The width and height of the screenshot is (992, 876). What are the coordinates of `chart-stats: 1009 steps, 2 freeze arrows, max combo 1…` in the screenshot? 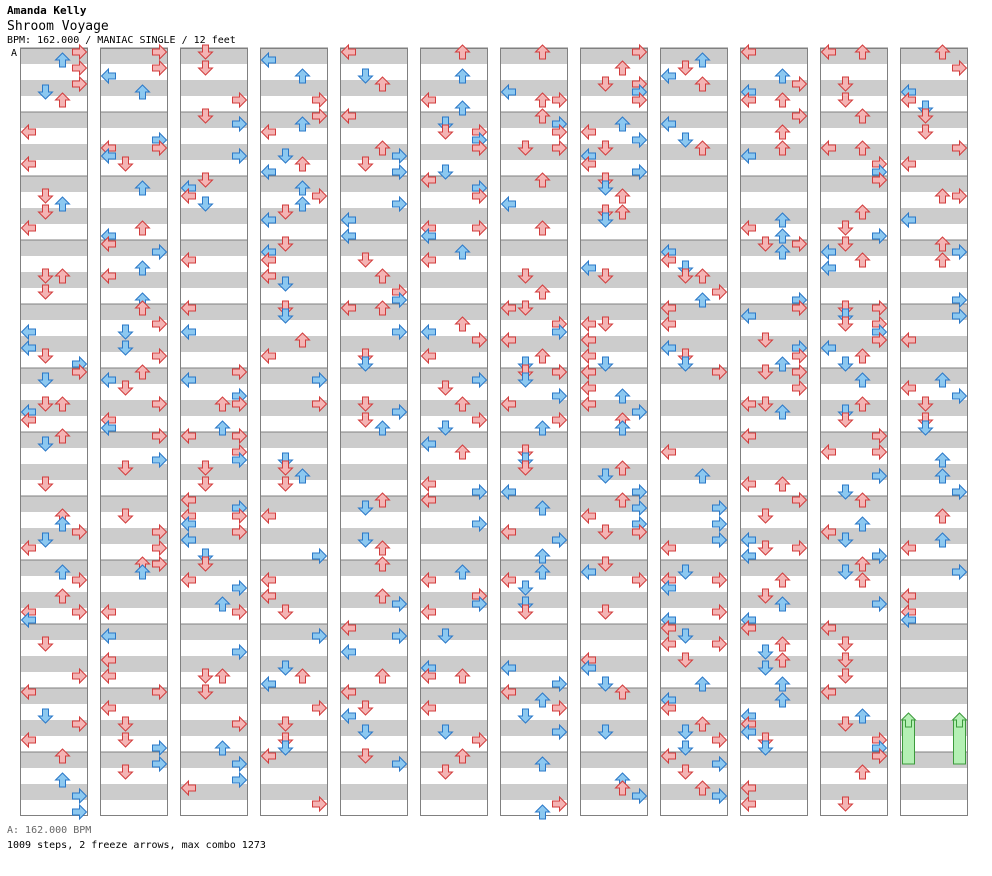 It's located at (136, 845).